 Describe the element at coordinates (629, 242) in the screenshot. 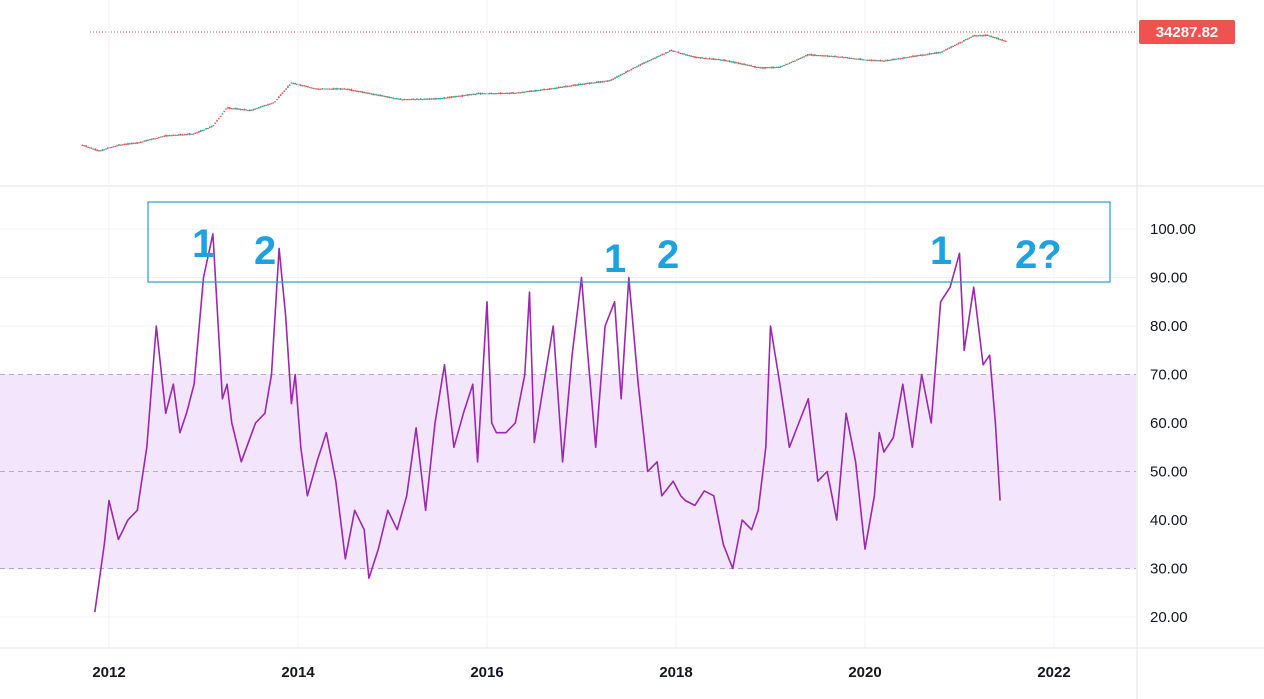

I see `highlight-box` at that location.